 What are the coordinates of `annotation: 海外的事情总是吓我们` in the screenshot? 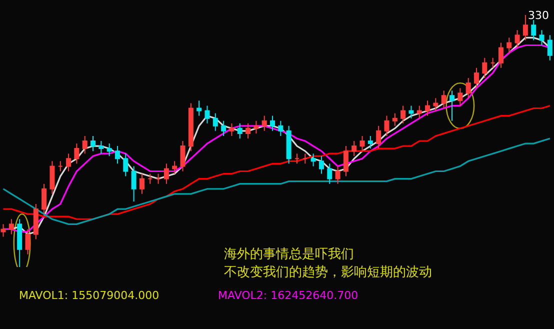 It's located at (289, 254).